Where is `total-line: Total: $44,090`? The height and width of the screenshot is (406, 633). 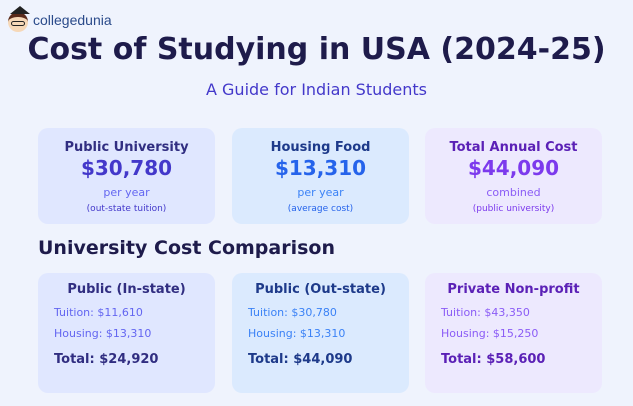
total-line: Total: $44,090 is located at coordinates (300, 359).